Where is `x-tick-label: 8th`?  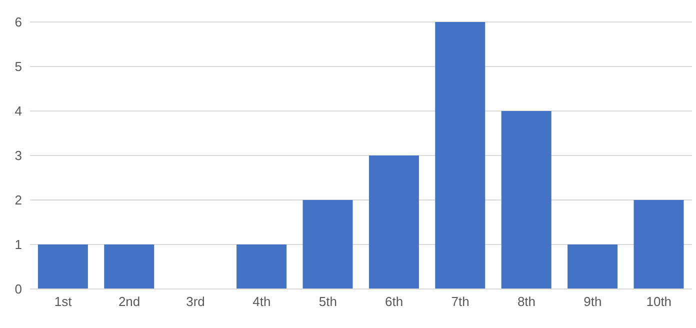
x-tick-label: 8th is located at coordinates (526, 302).